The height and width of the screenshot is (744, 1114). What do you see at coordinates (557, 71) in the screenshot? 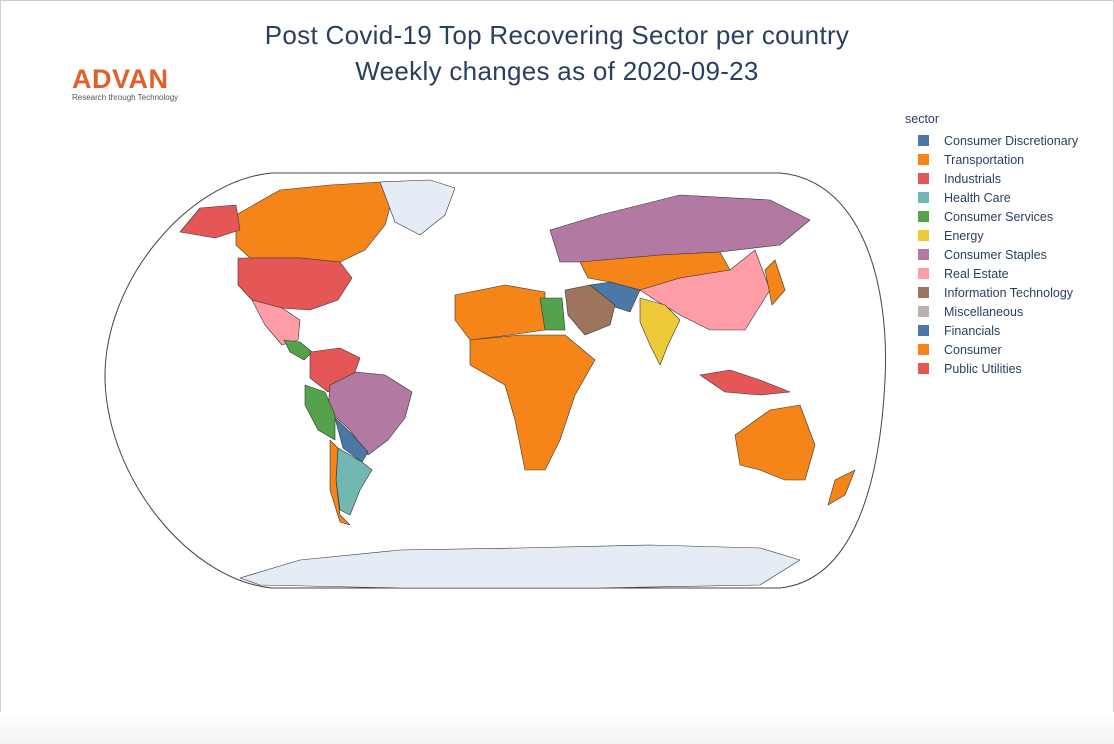
I see `chart-subtitle: Weekly changes as of 2020-09-23` at bounding box center [557, 71].